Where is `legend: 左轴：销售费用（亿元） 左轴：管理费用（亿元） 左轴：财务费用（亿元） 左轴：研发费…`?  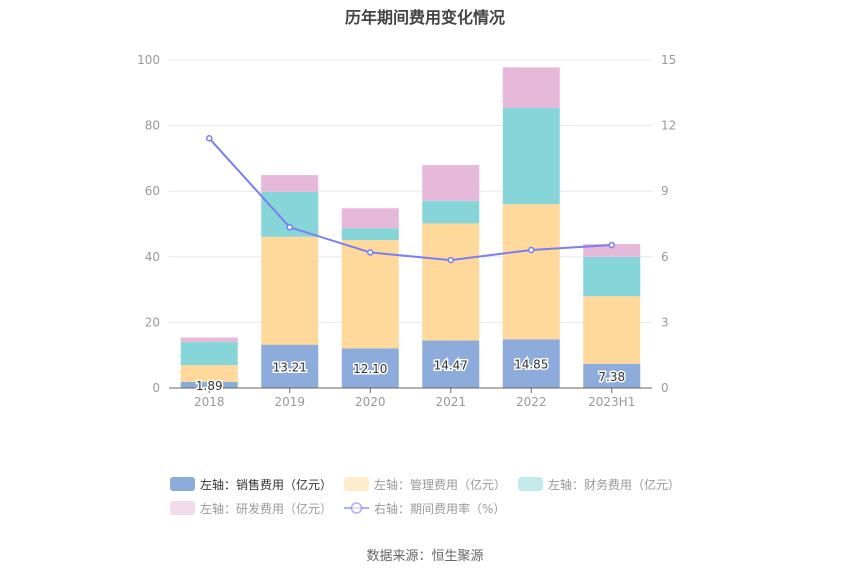
legend: 左轴：销售费用（亿元） 左轴：管理费用（亿元） 左轴：财务费用（亿元） 左轴：研发费… is located at coordinates (440, 496).